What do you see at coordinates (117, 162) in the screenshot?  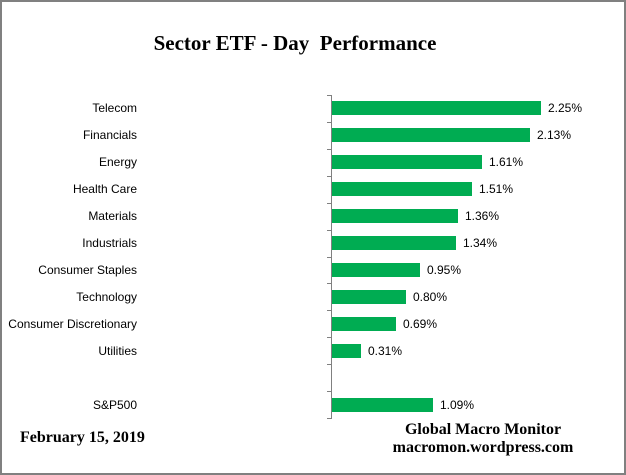 I see `category-label: Energy` at bounding box center [117, 162].